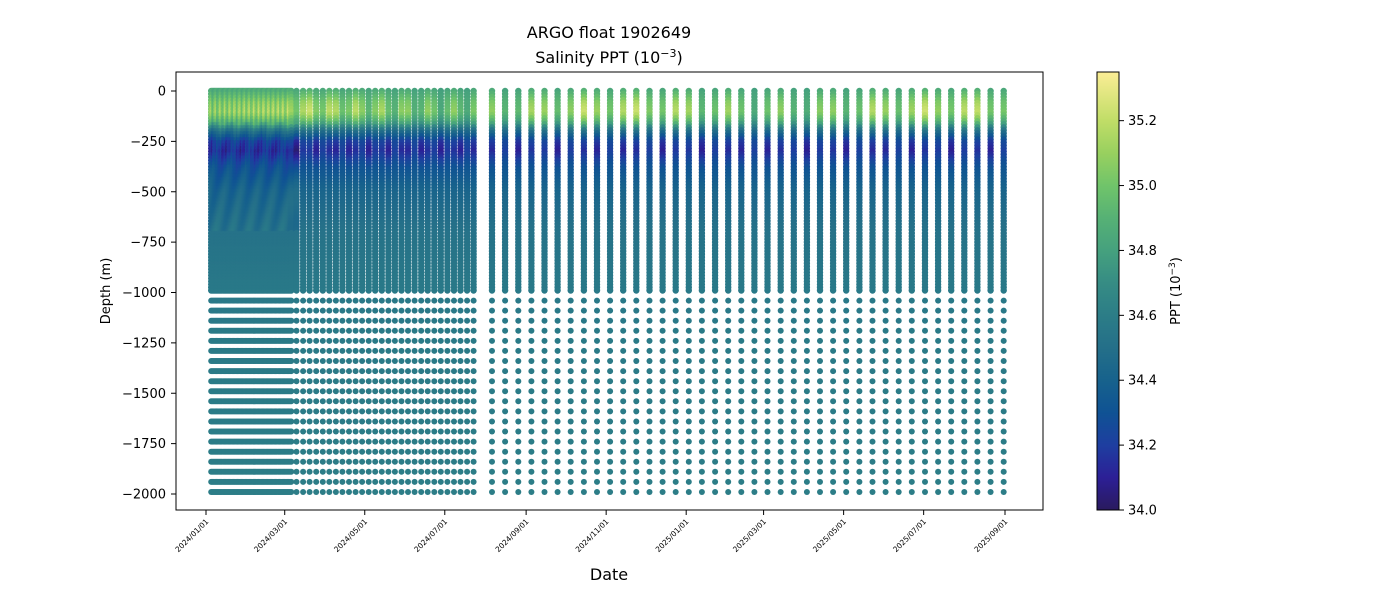 This screenshot has width=1400, height=604. I want to click on chart-title: ARGO float 1902649, so click(609, 32).